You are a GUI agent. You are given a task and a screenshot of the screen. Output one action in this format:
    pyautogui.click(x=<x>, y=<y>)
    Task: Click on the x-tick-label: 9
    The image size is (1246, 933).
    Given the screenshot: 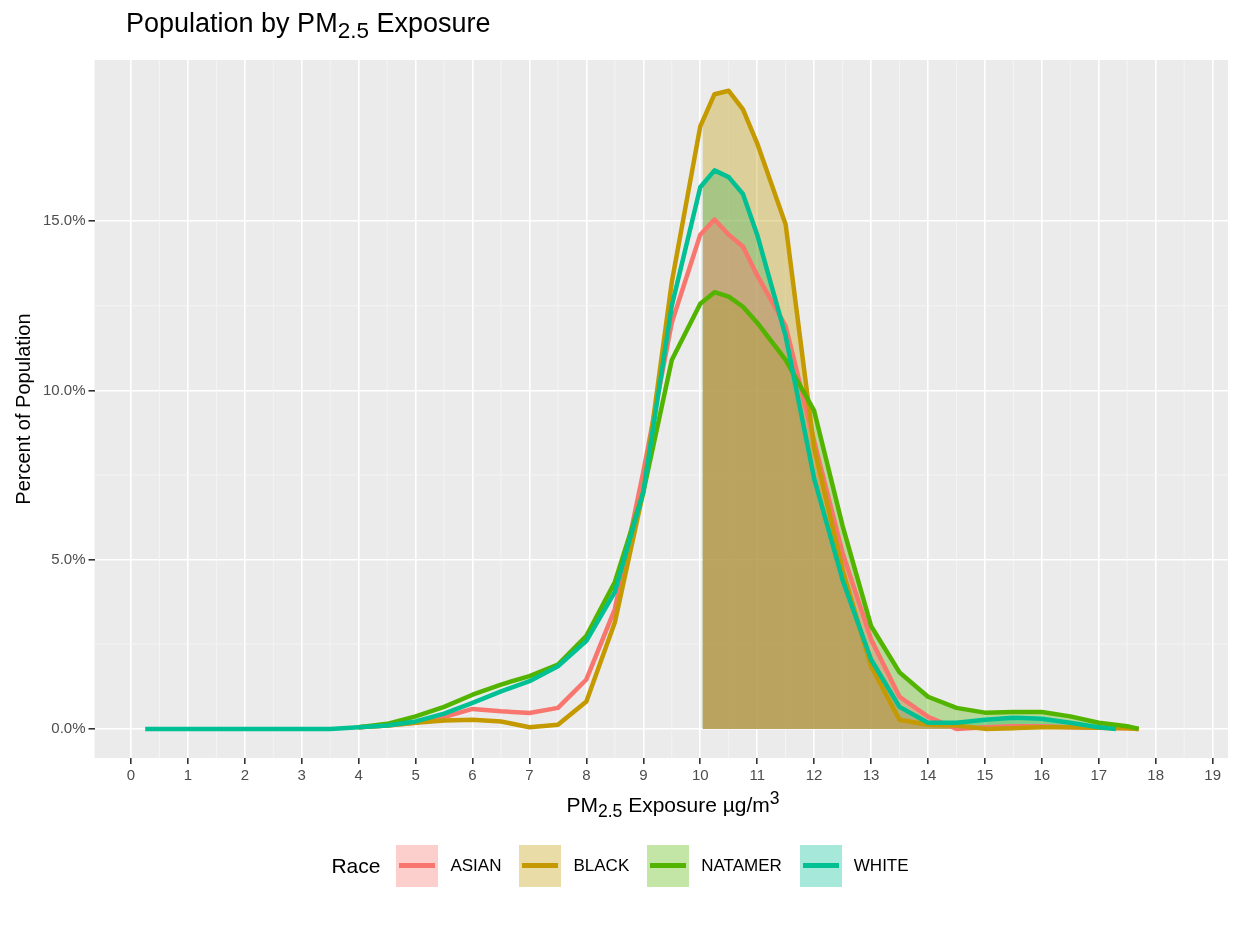 What is the action you would take?
    pyautogui.click(x=643, y=775)
    